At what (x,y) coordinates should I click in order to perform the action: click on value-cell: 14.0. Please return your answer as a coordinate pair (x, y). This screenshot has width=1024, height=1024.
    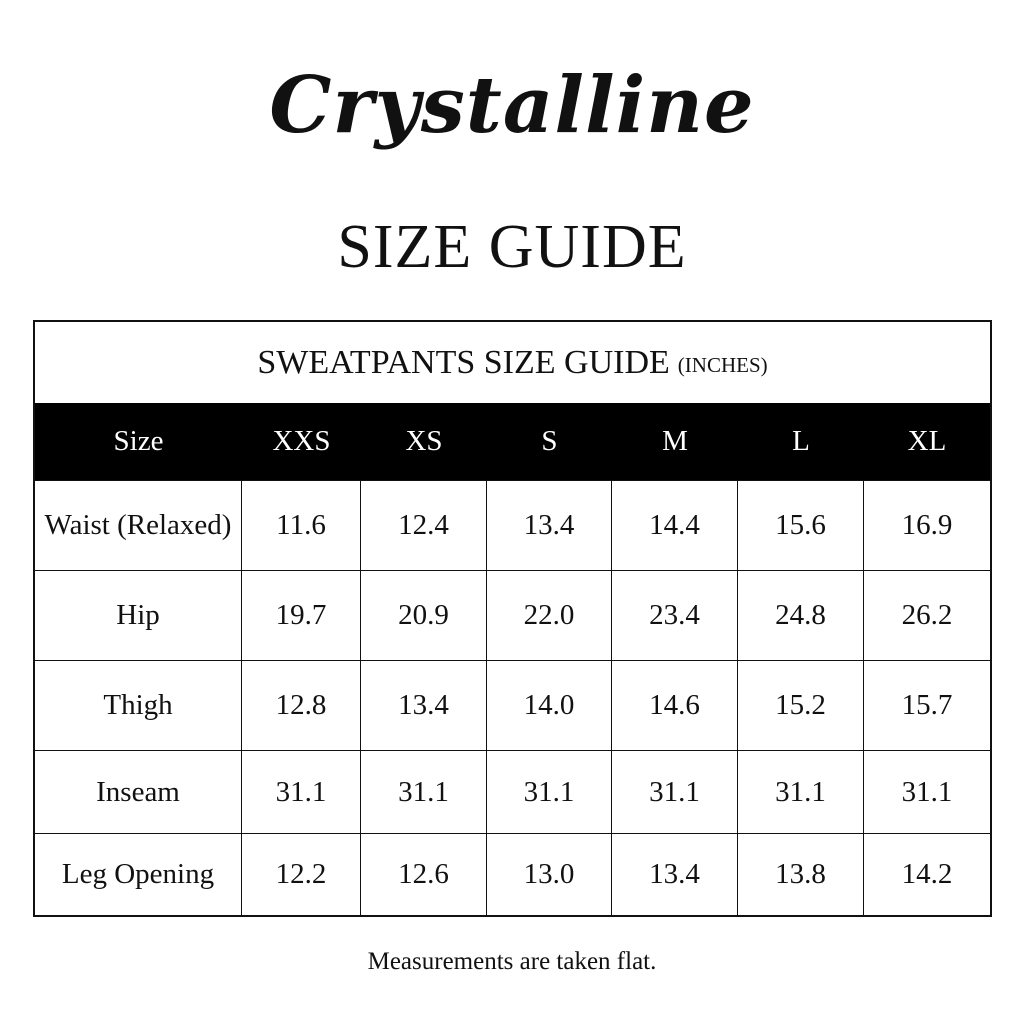
    Looking at the image, I should click on (549, 705).